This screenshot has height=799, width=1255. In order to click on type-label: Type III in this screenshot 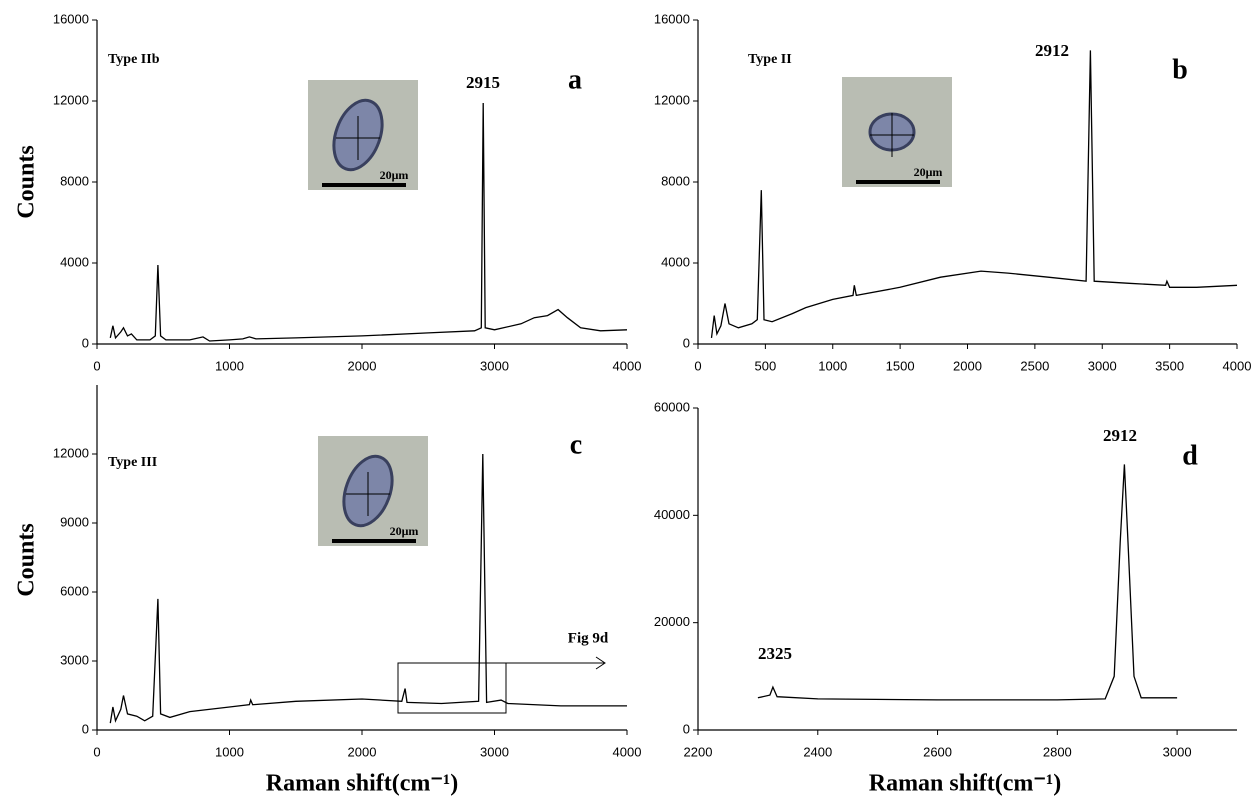, I will do `click(132, 462)`.